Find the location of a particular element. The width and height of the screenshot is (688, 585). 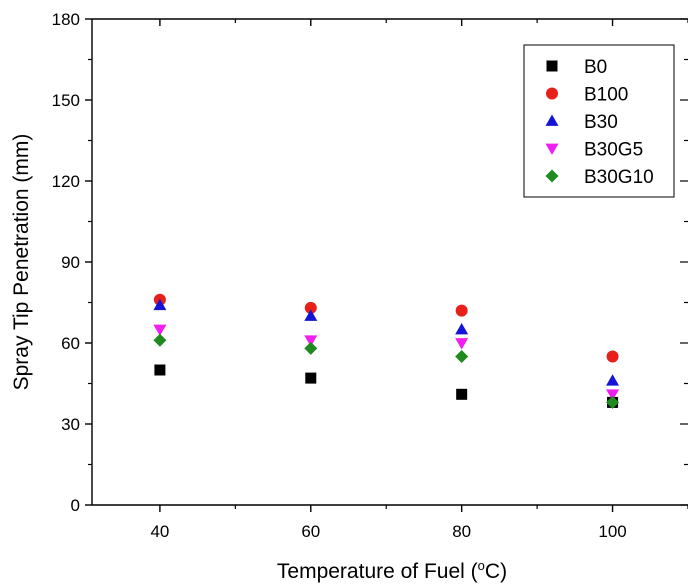

series-b100 is located at coordinates (386, 328).